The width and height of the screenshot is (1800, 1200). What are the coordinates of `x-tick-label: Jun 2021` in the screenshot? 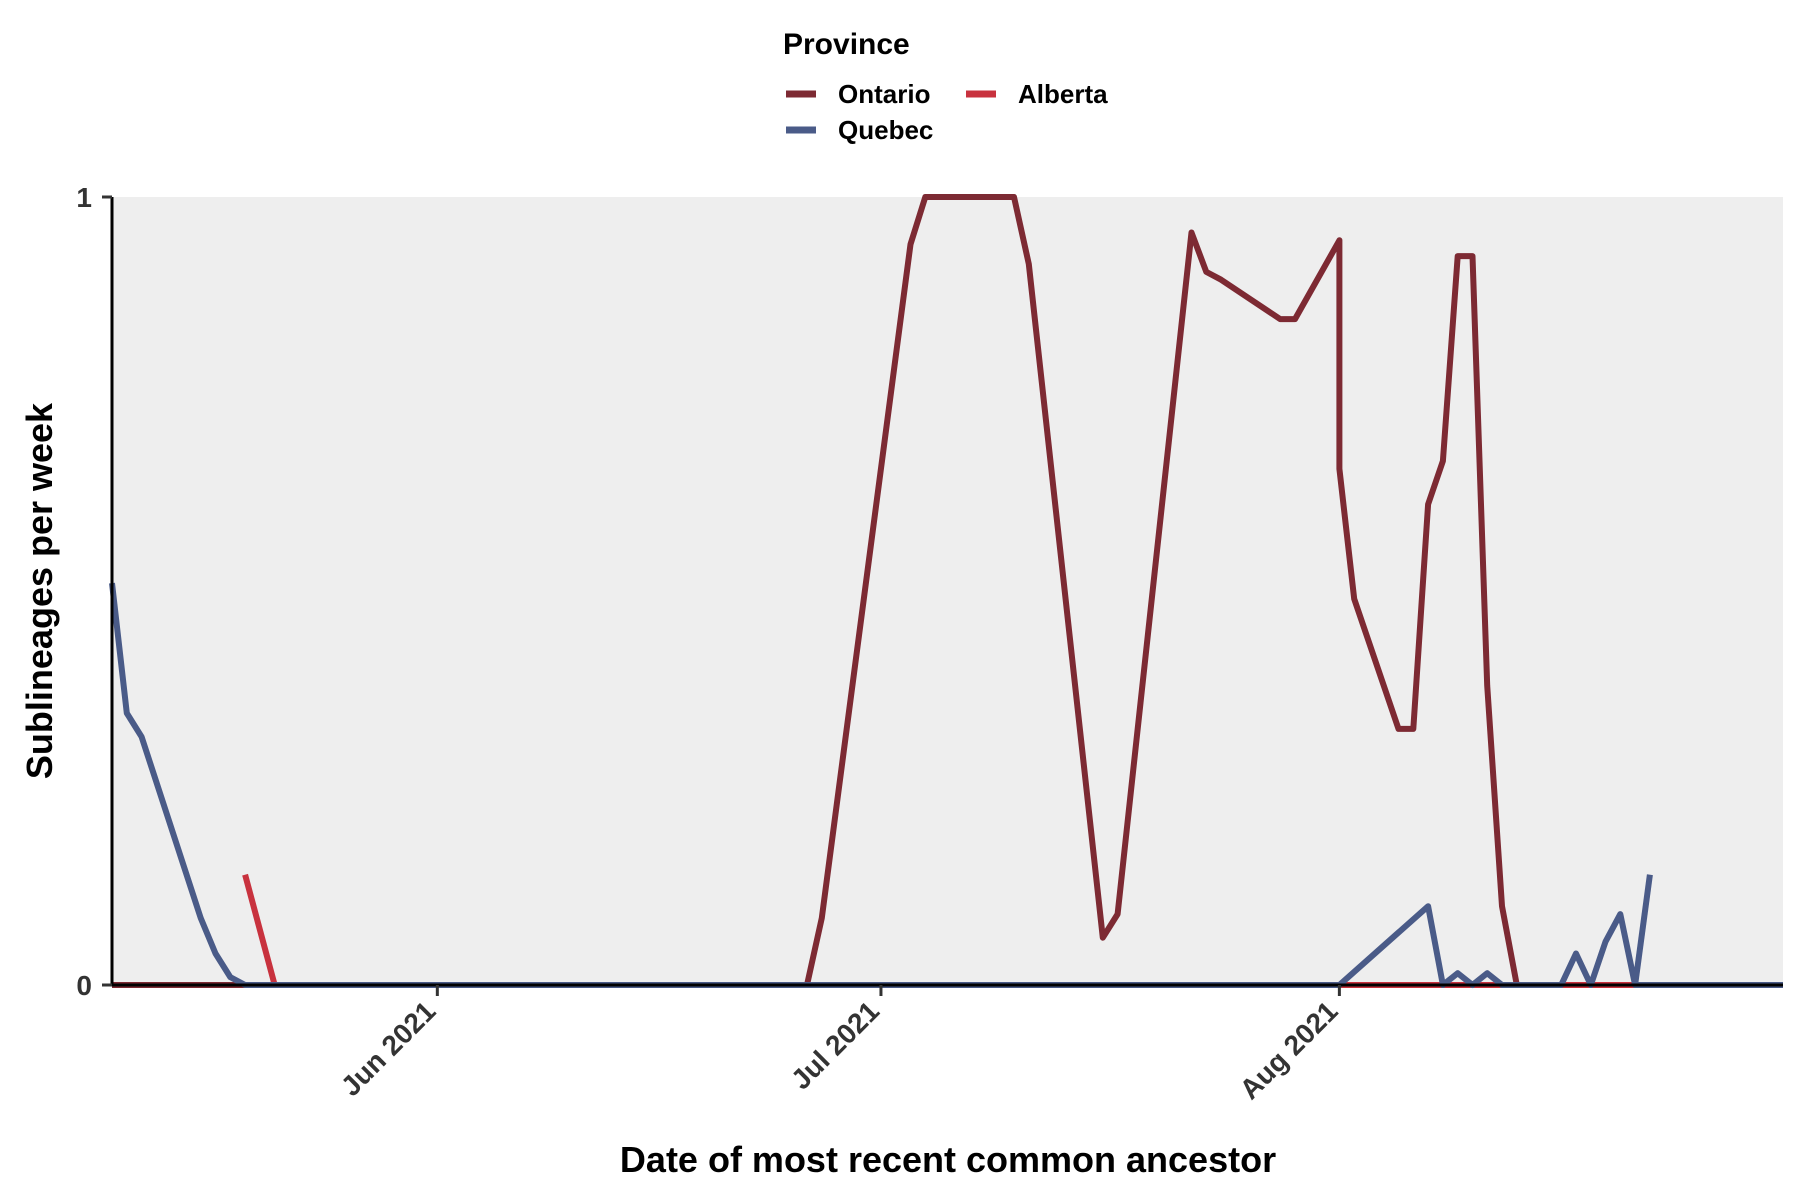 It's located at (388, 1048).